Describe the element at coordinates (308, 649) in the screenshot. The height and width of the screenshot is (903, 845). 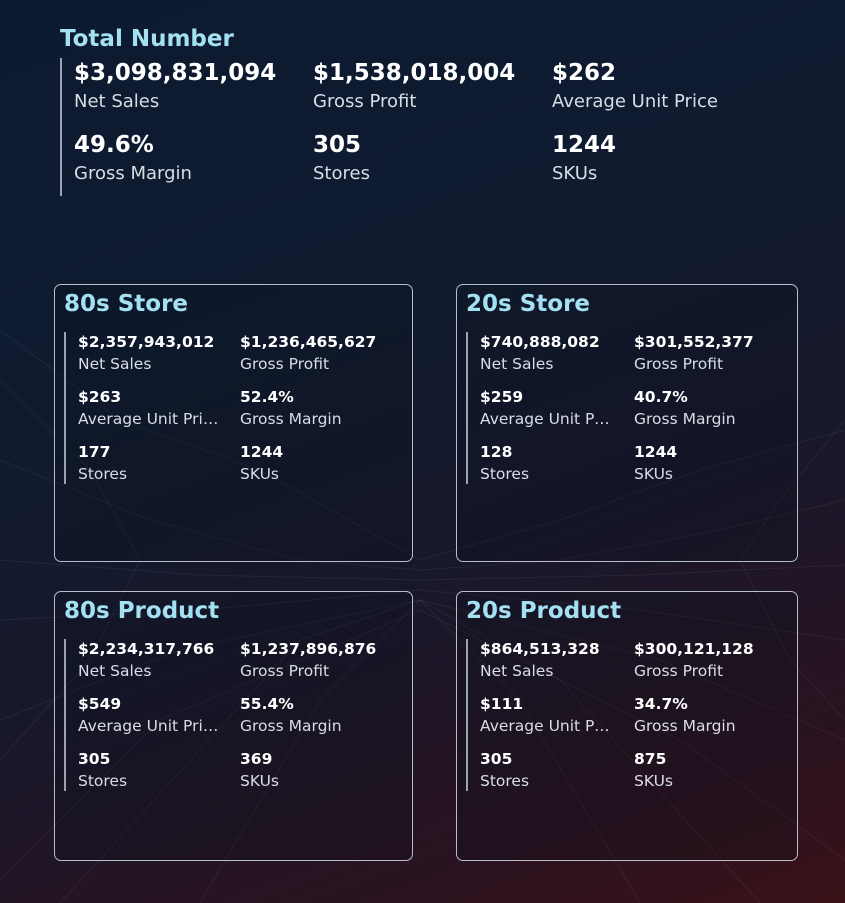
I see `kpi-value: $1,237,896,876` at that location.